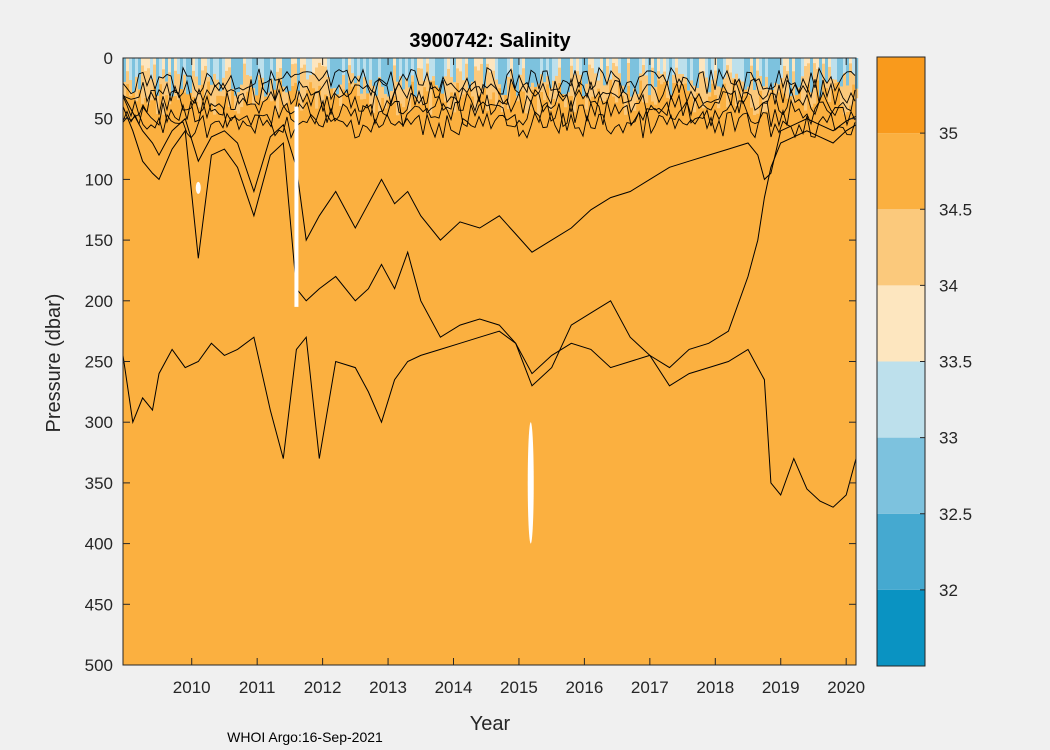 The width and height of the screenshot is (1050, 750). What do you see at coordinates (192, 687) in the screenshot?
I see `x-tick-label: 2010` at bounding box center [192, 687].